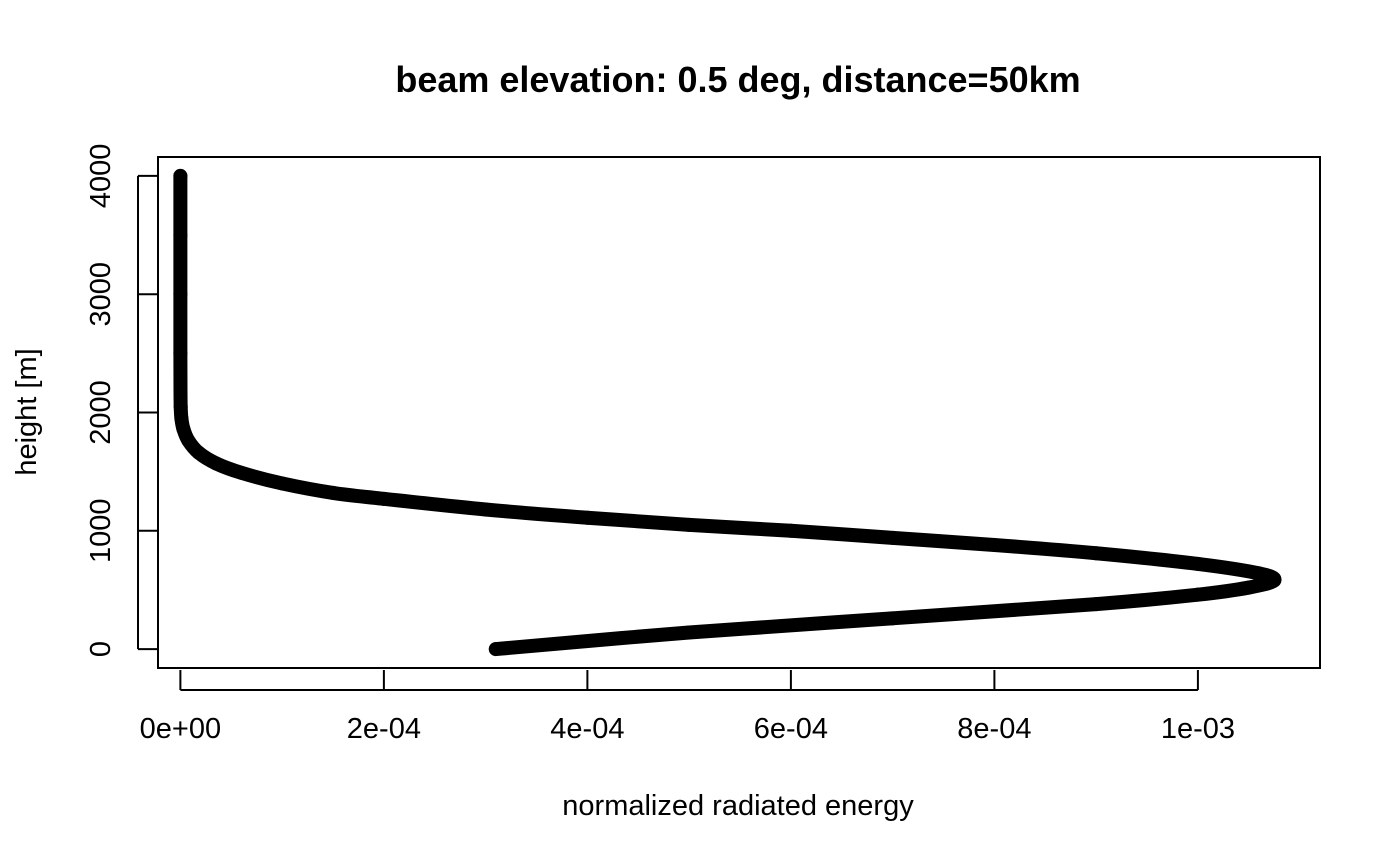 This screenshot has width=1400, height=865. What do you see at coordinates (384, 729) in the screenshot?
I see `x-tick-label: 2e-04` at bounding box center [384, 729].